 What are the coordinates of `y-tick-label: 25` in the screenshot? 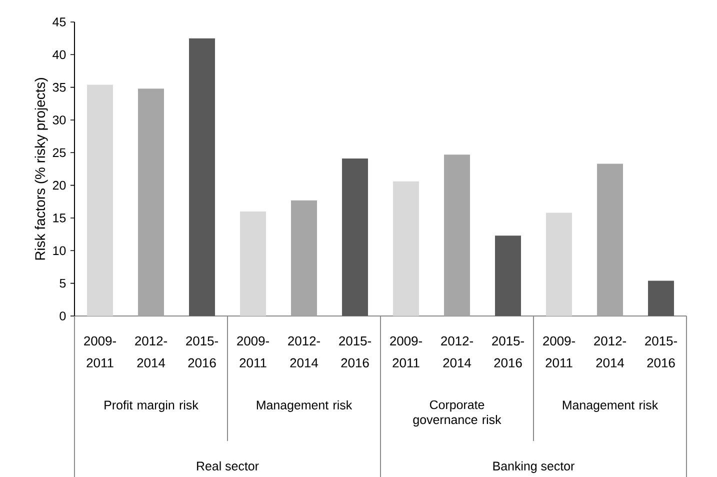 It's located at (59, 152).